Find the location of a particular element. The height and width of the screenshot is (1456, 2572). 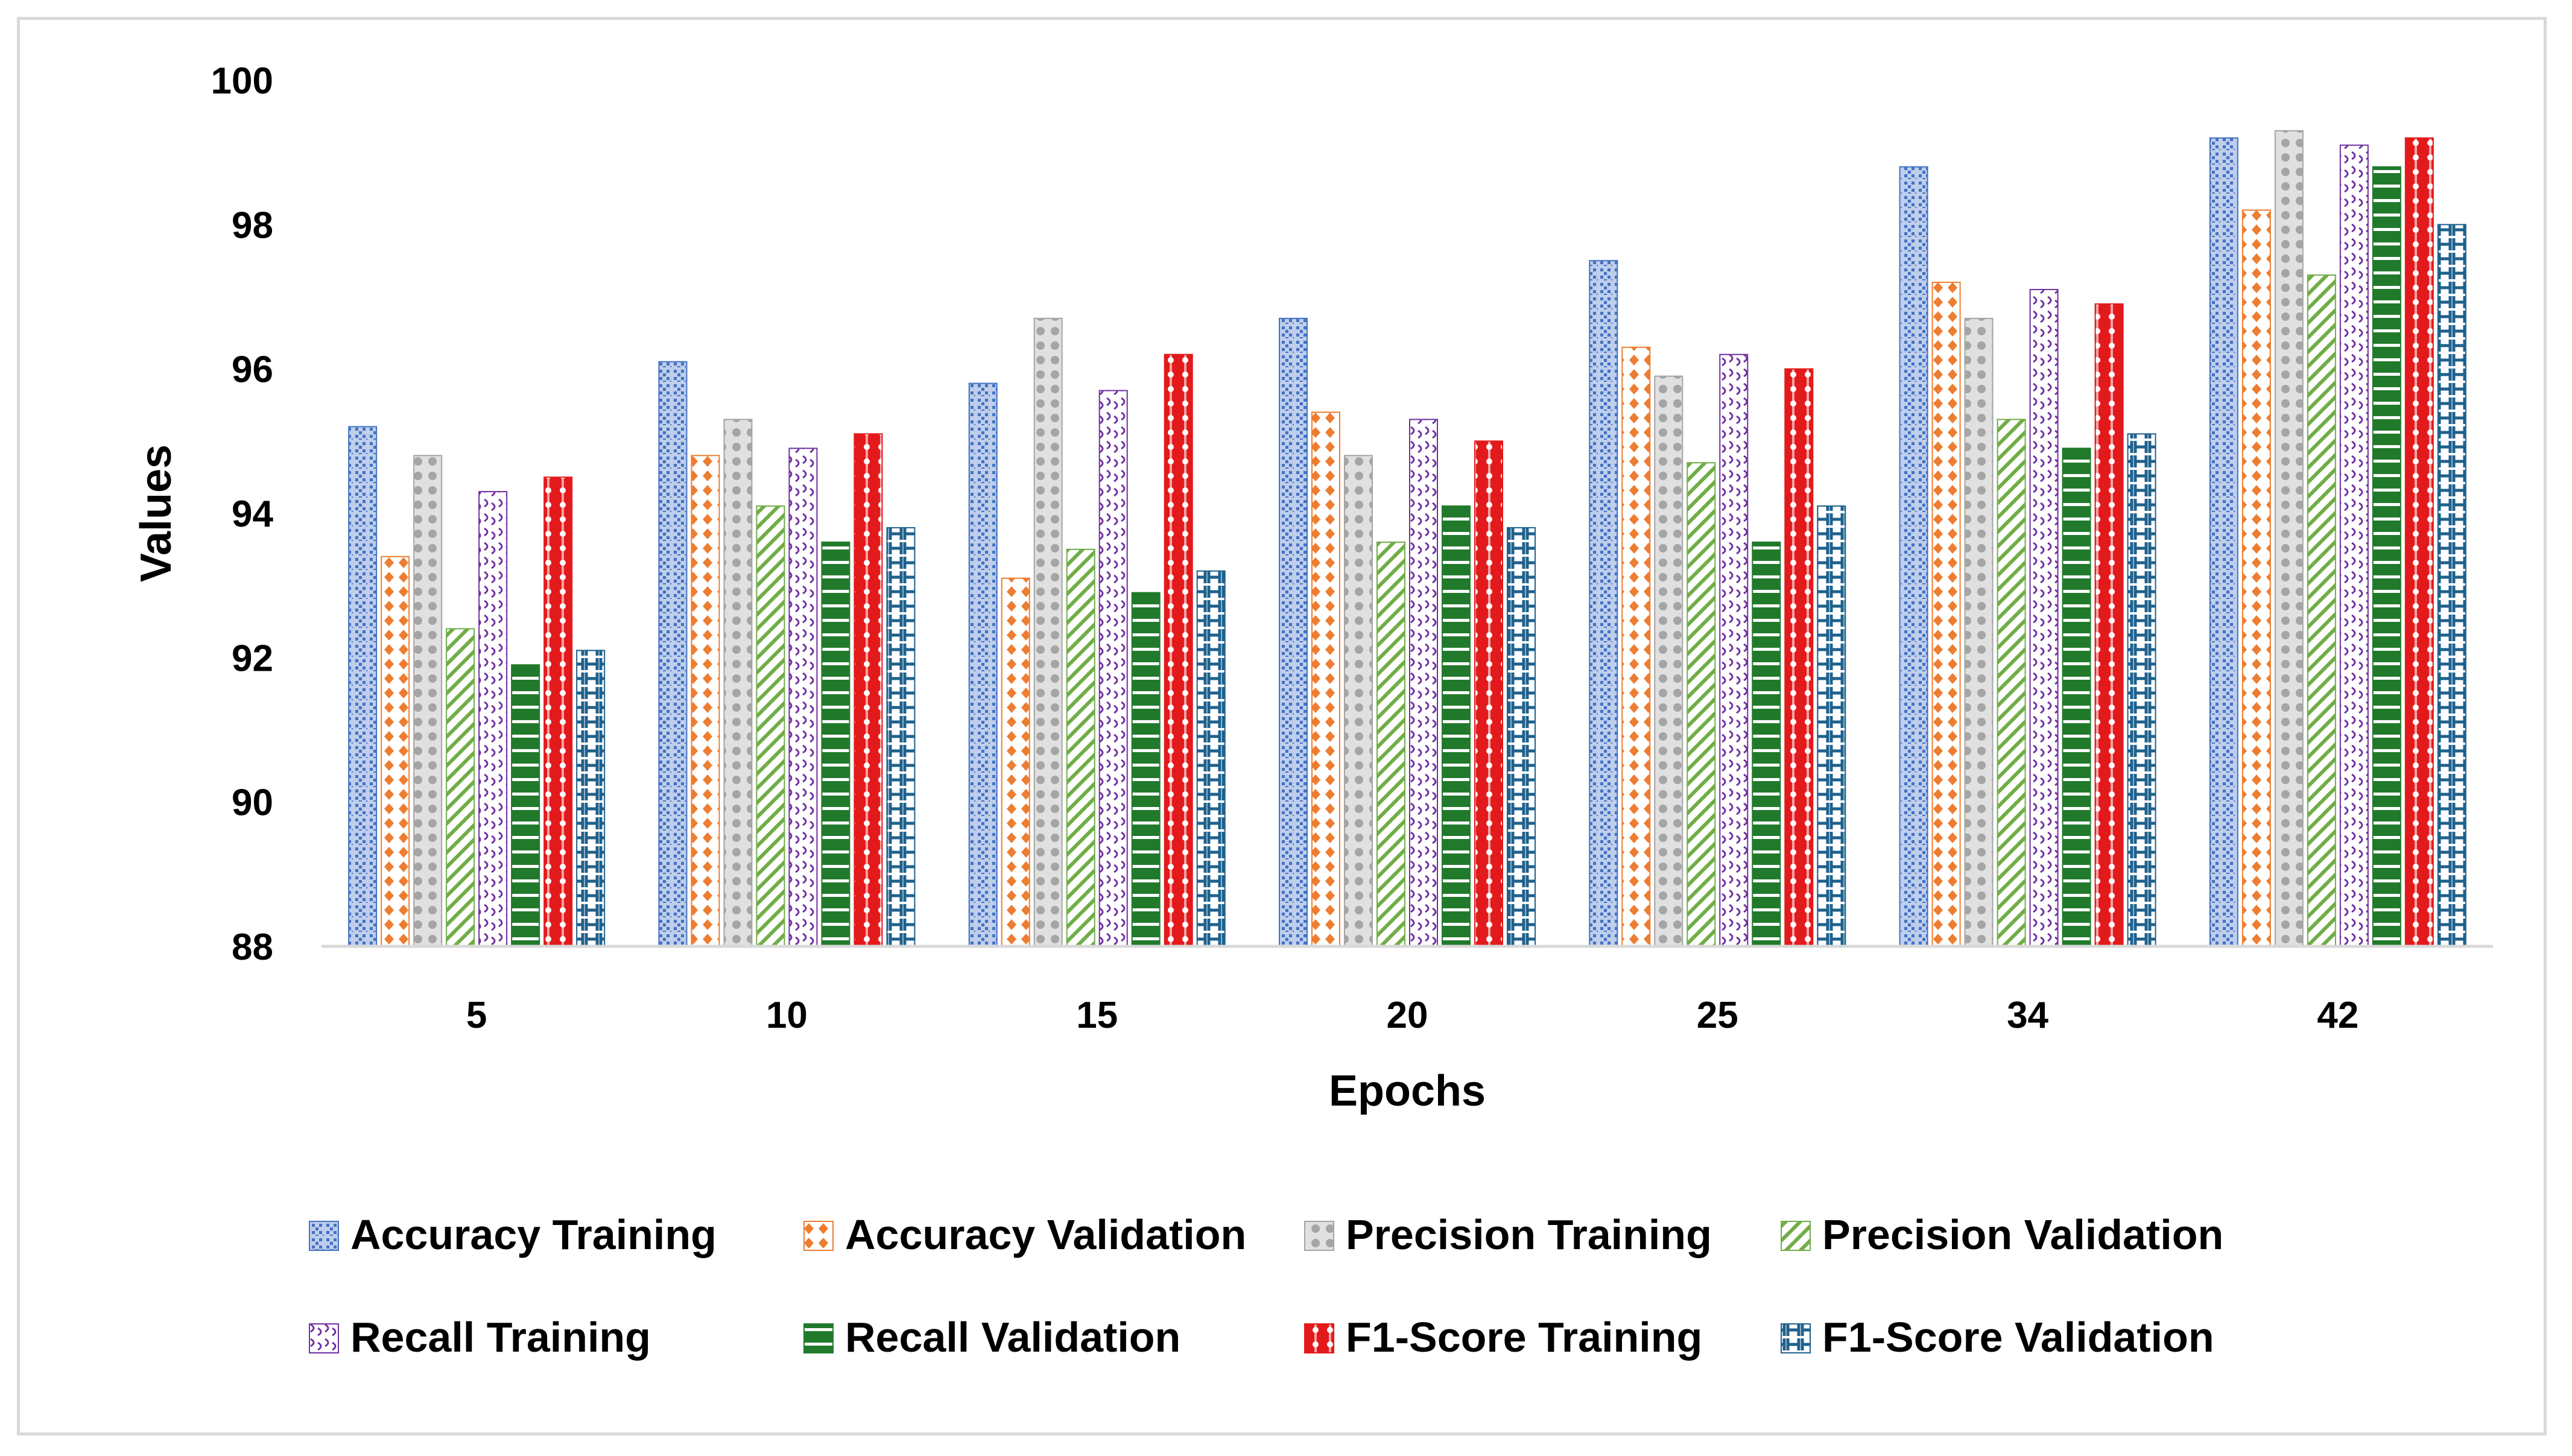

legend-item: Accuracy Training is located at coordinates (513, 1234).